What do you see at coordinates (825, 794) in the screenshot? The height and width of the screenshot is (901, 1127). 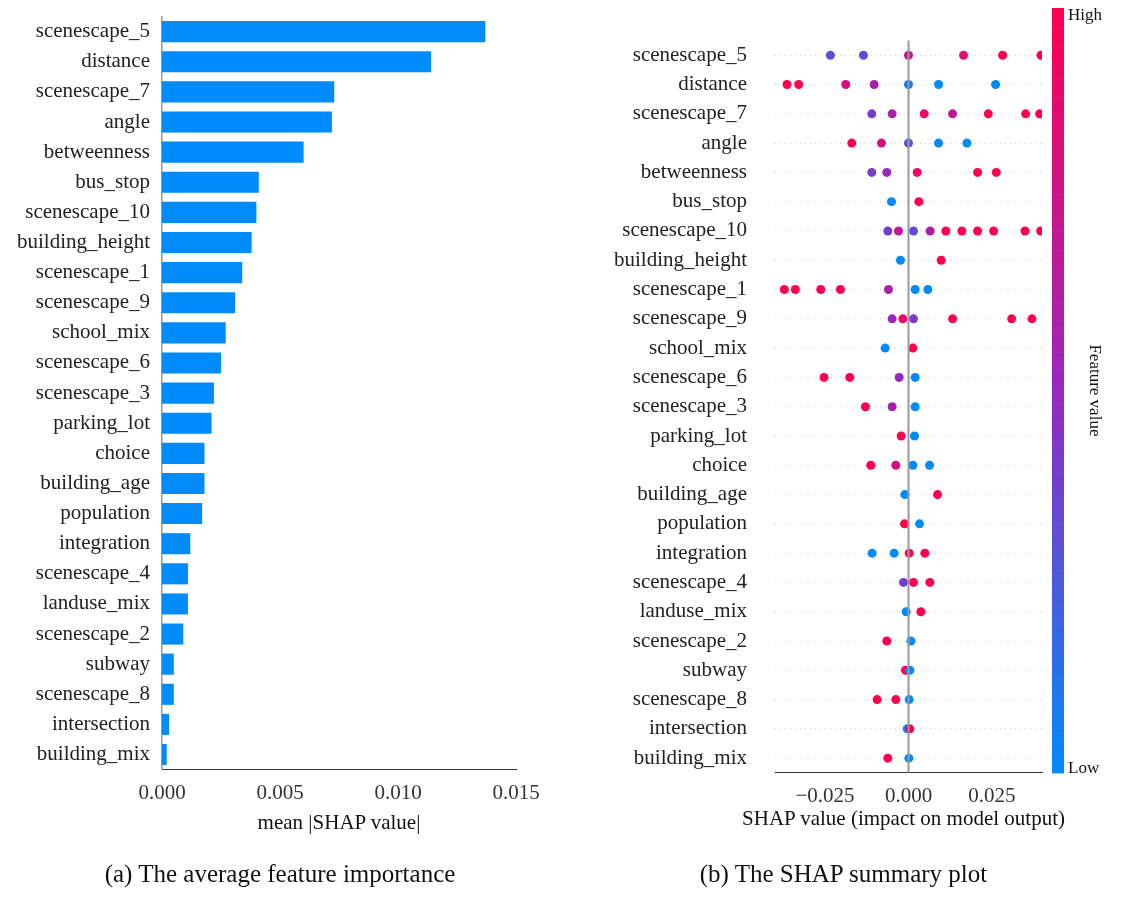 I see `x-tick-label: −0.025` at bounding box center [825, 794].